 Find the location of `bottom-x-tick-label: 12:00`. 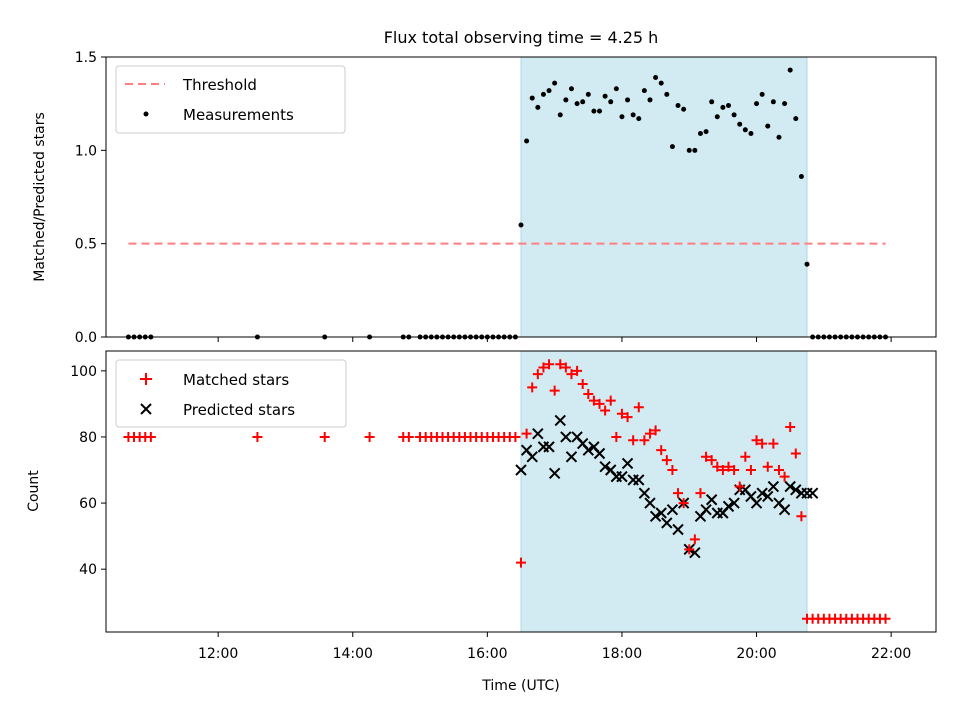

bottom-x-tick-label: 12:00 is located at coordinates (218, 654).